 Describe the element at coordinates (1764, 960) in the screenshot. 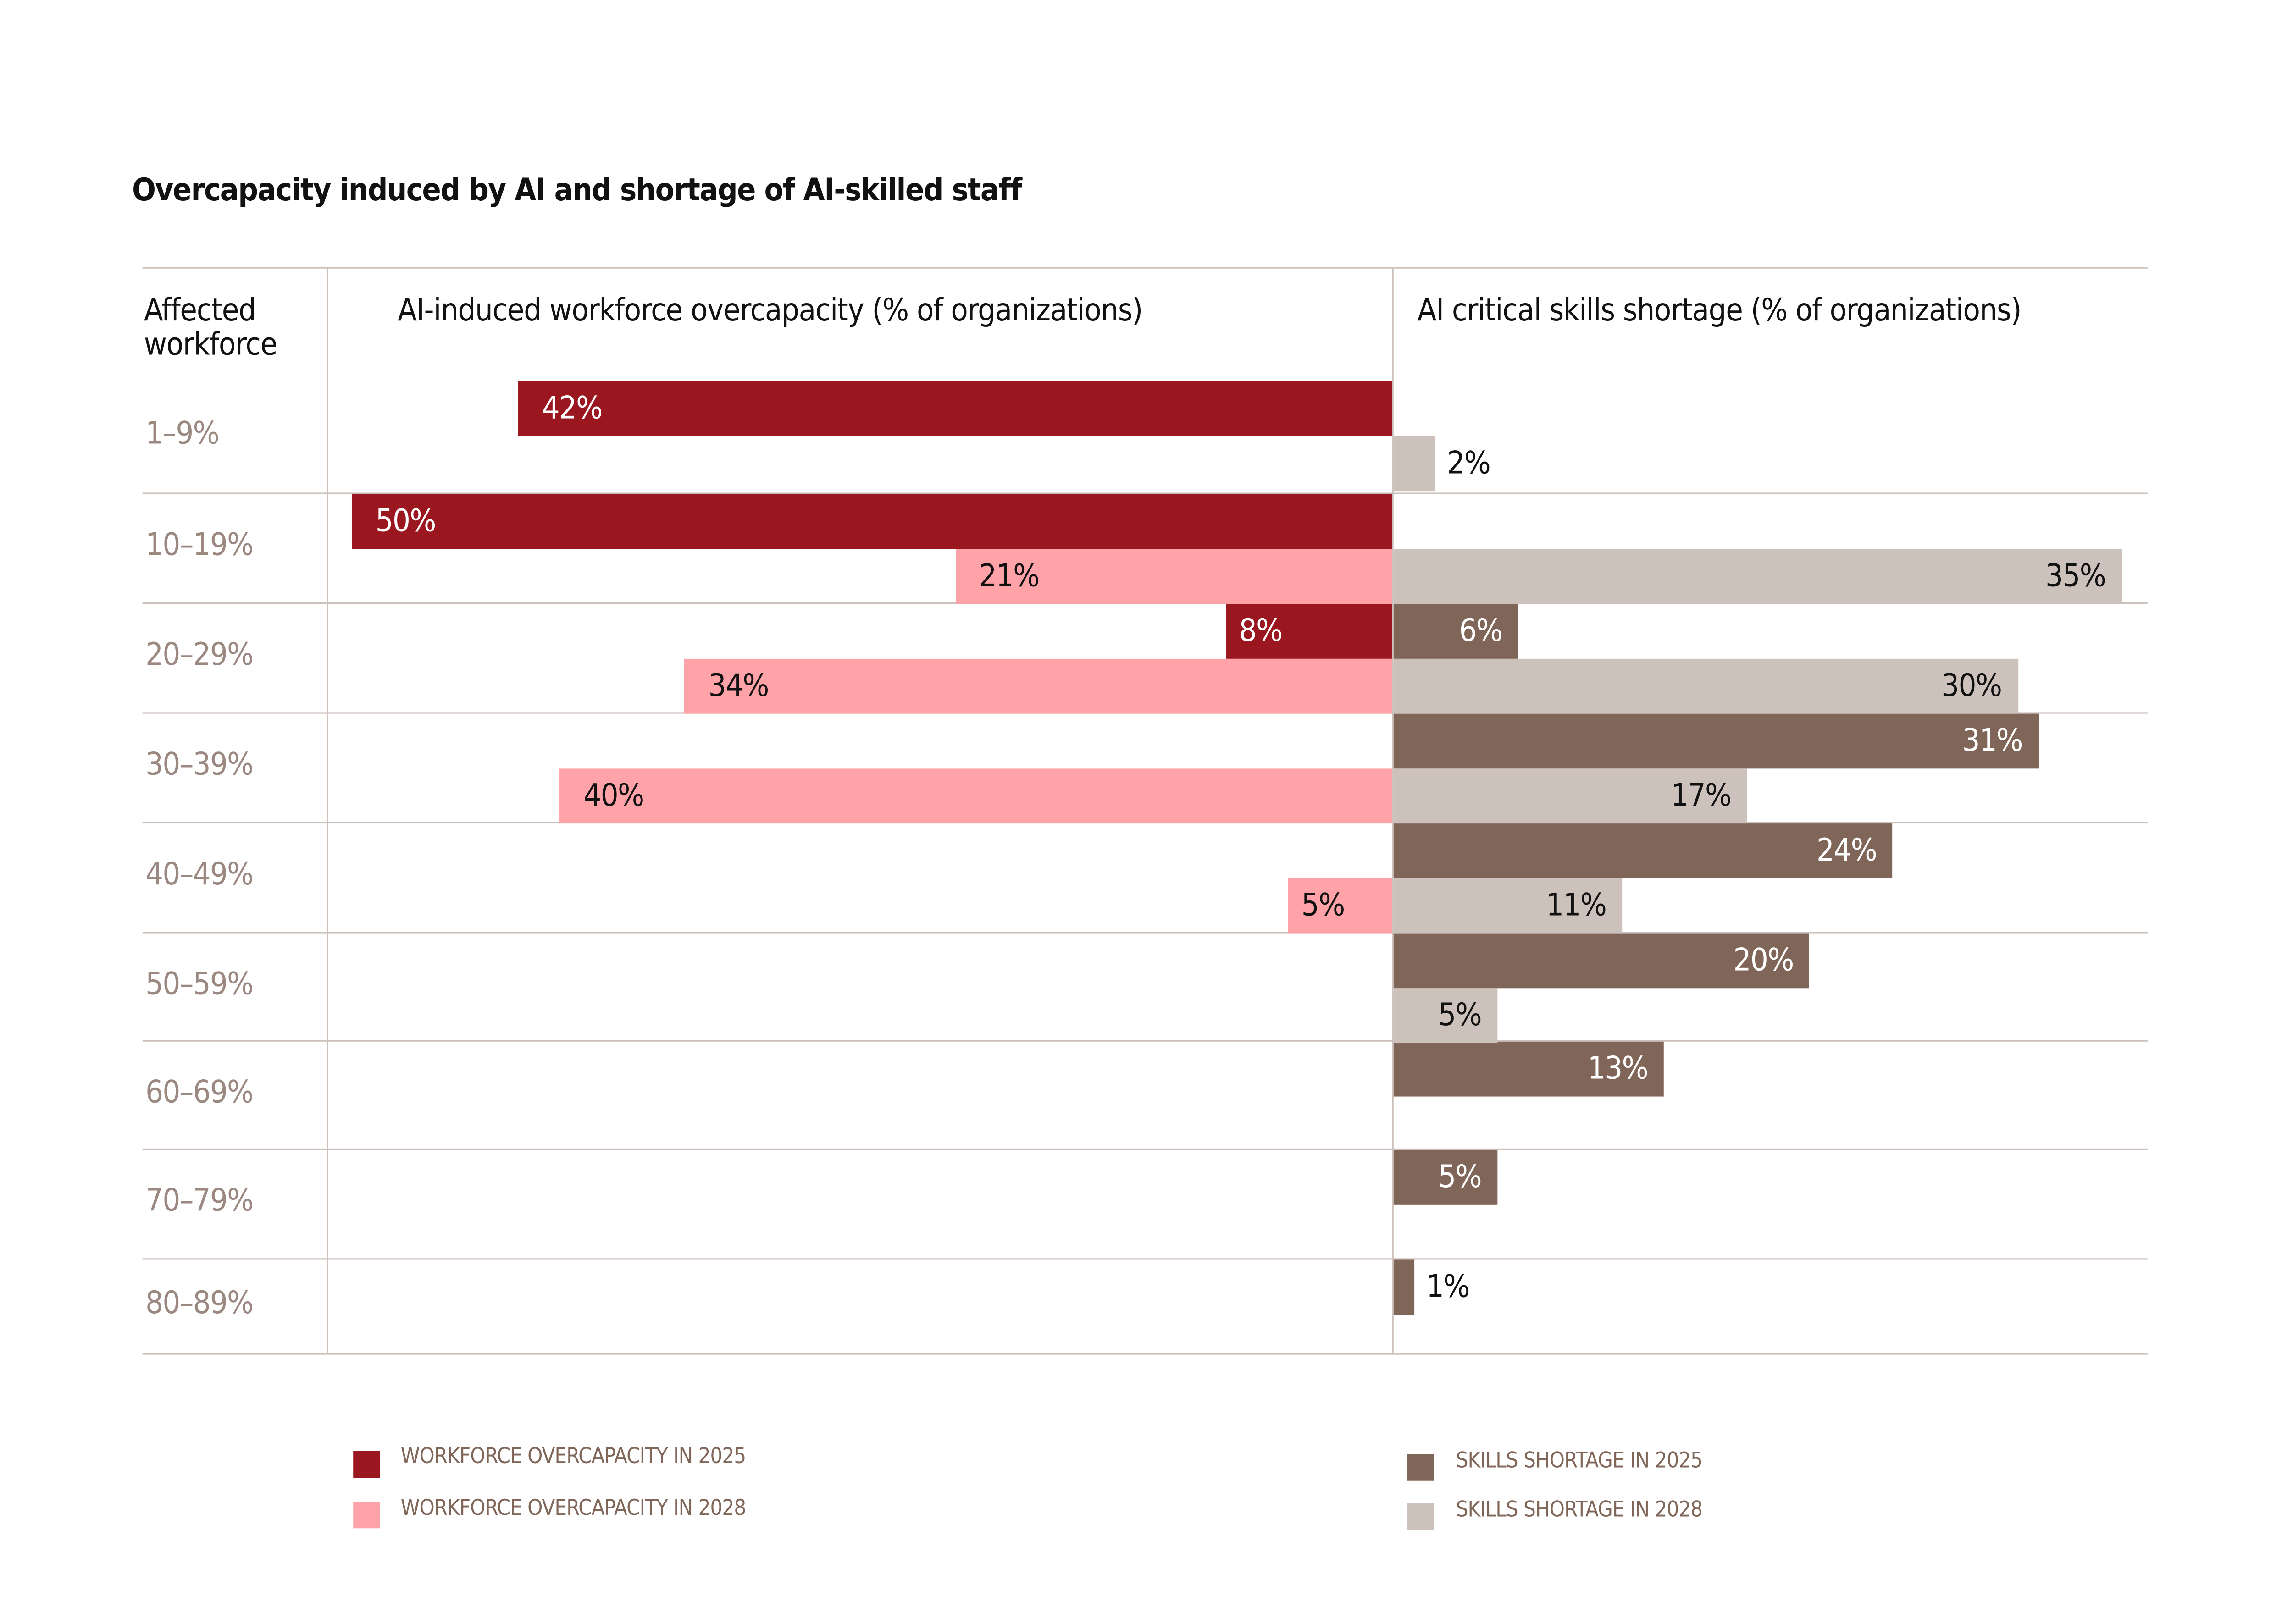

I see `bar-value-label: 20%` at that location.